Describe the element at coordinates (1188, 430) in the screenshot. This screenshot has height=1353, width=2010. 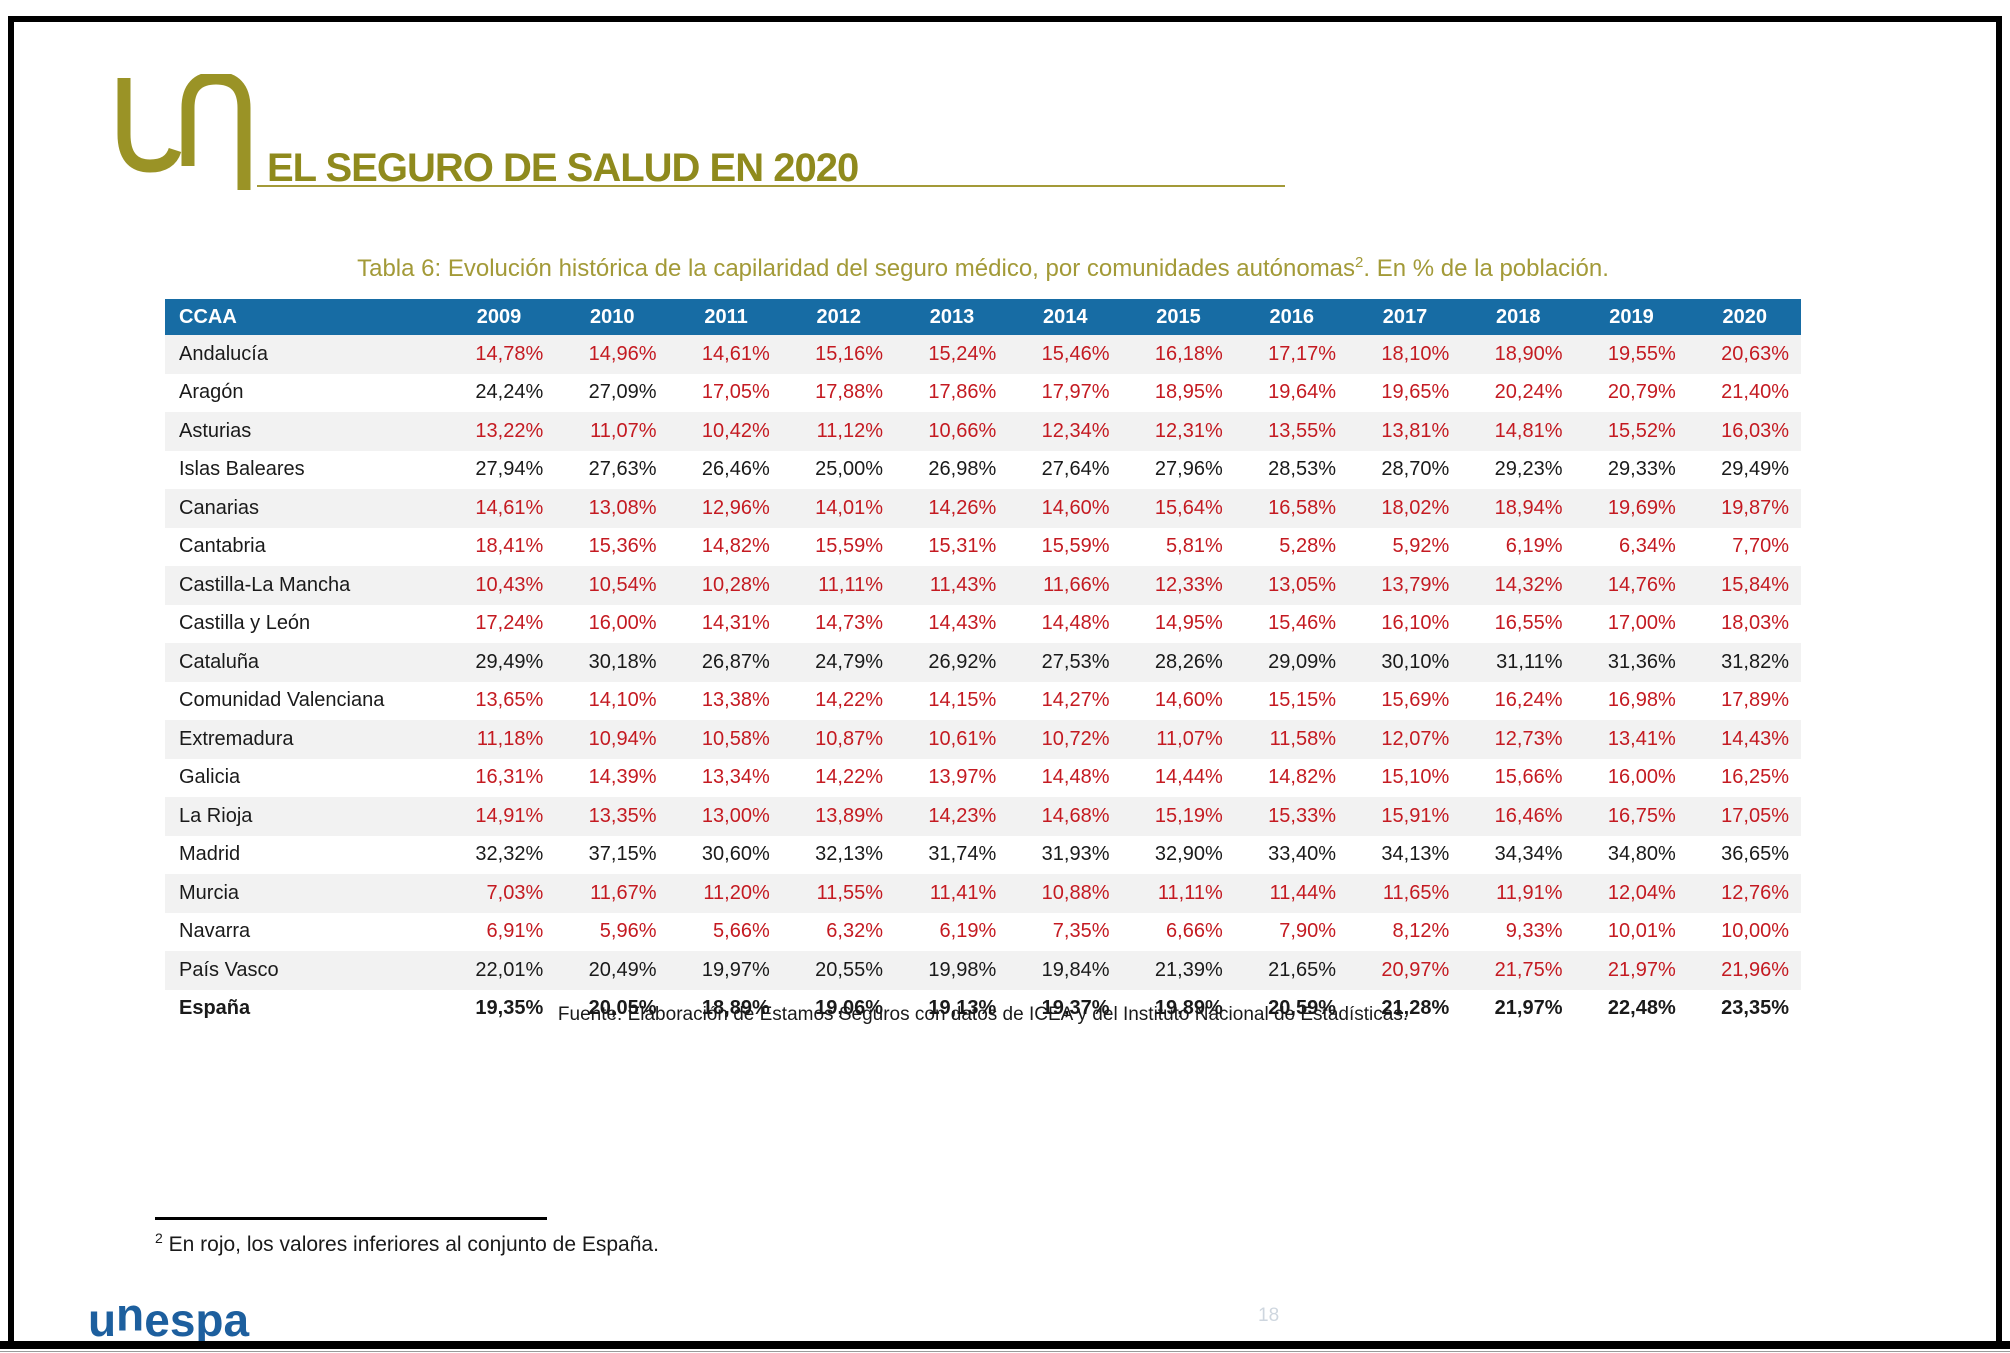
I see `value-cell: 12,31%` at that location.